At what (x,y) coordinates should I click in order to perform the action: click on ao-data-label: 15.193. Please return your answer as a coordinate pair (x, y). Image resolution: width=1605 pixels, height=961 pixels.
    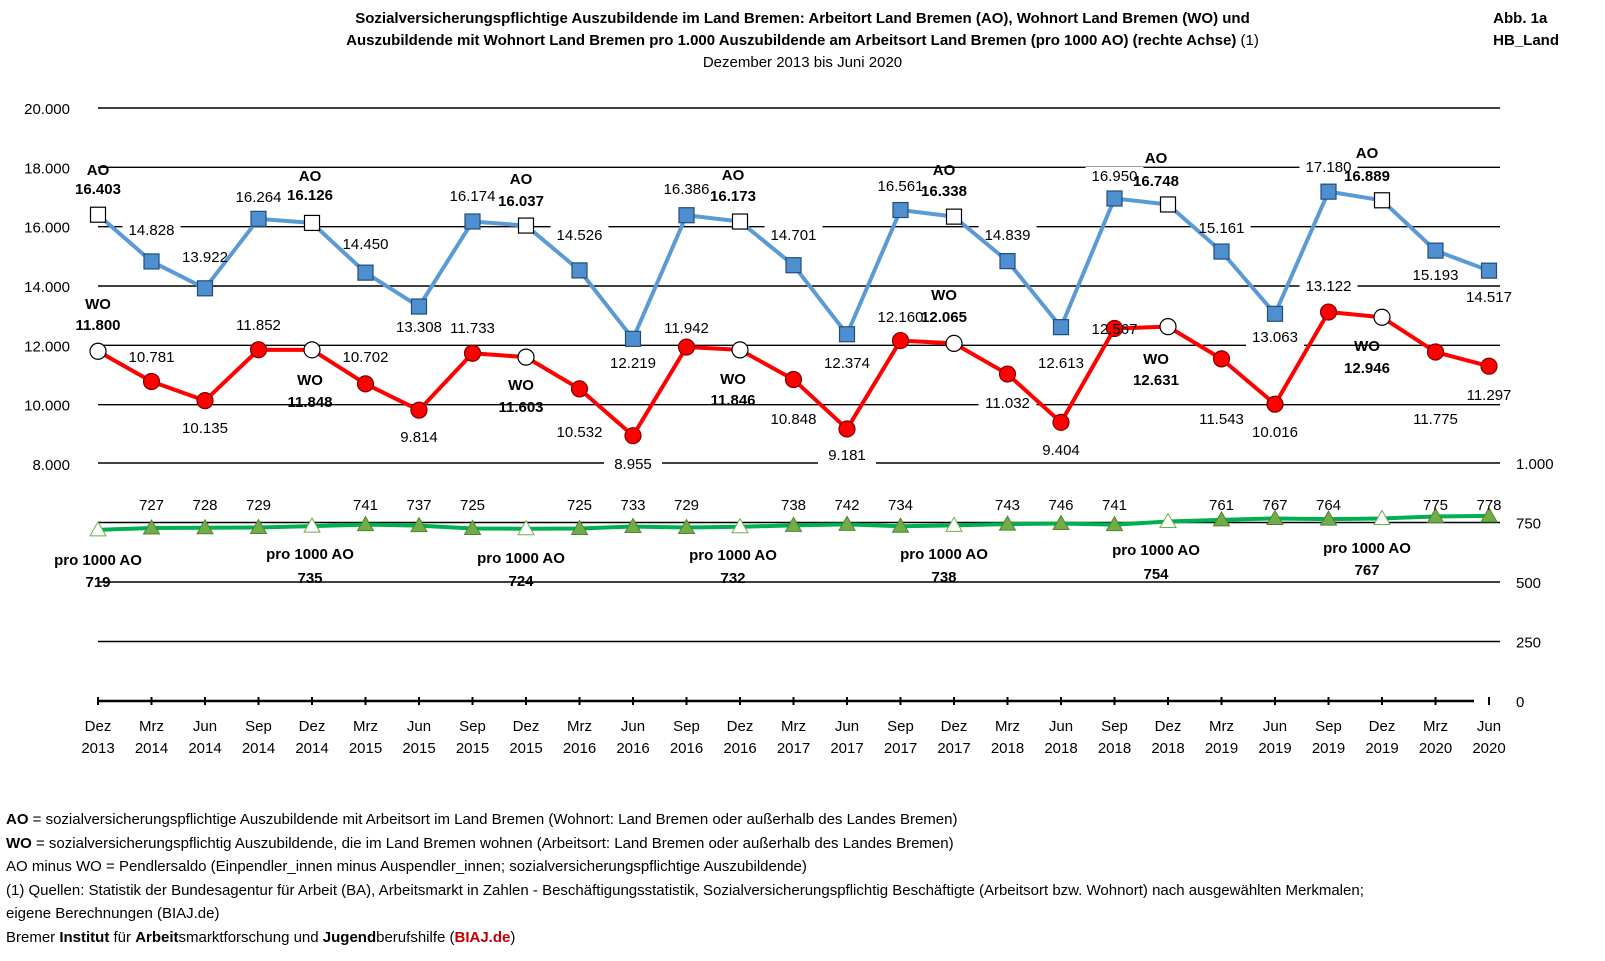
    Looking at the image, I should click on (1436, 275).